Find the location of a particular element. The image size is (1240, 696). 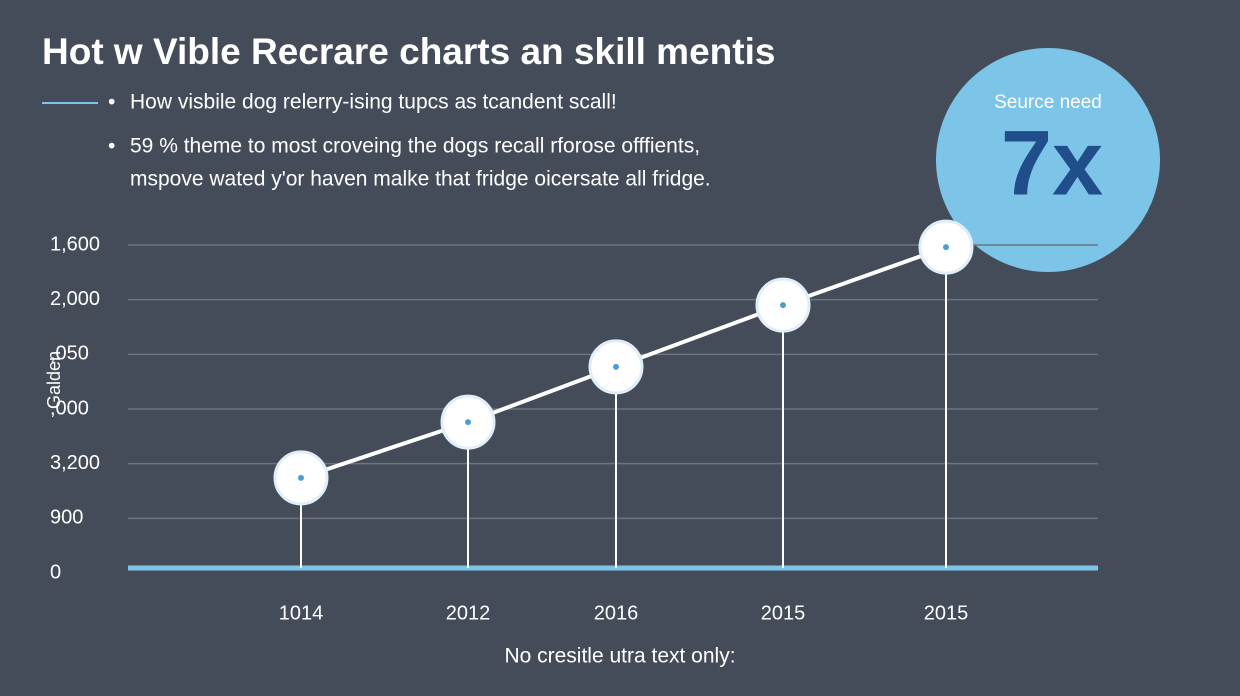

x-tick-label: 2016 is located at coordinates (616, 613).